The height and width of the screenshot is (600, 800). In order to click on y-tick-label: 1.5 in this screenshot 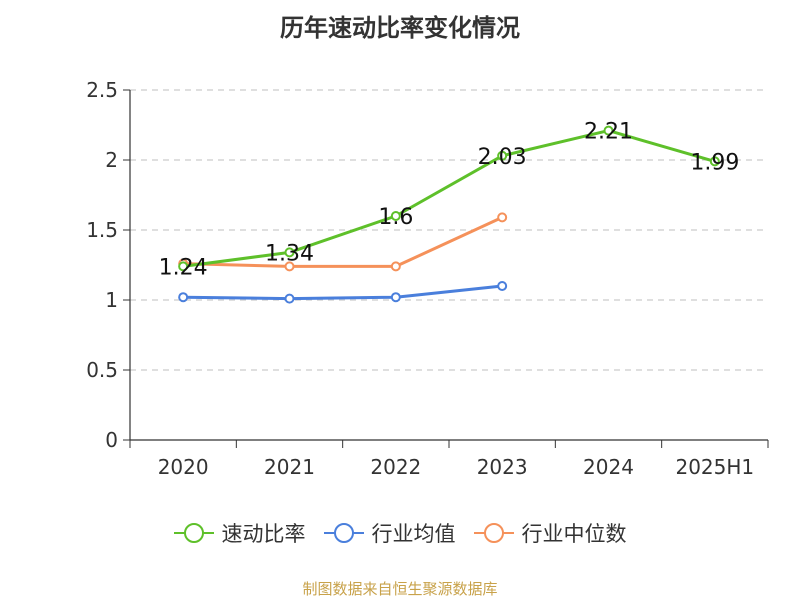, I will do `click(102, 230)`.